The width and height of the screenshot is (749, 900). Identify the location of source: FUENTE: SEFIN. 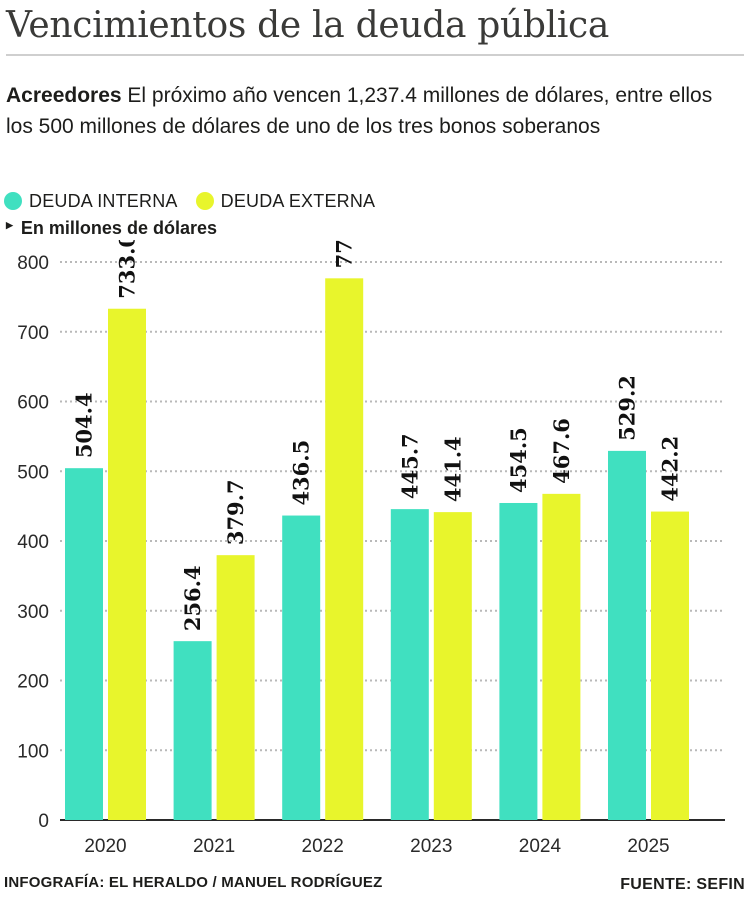
(682, 884).